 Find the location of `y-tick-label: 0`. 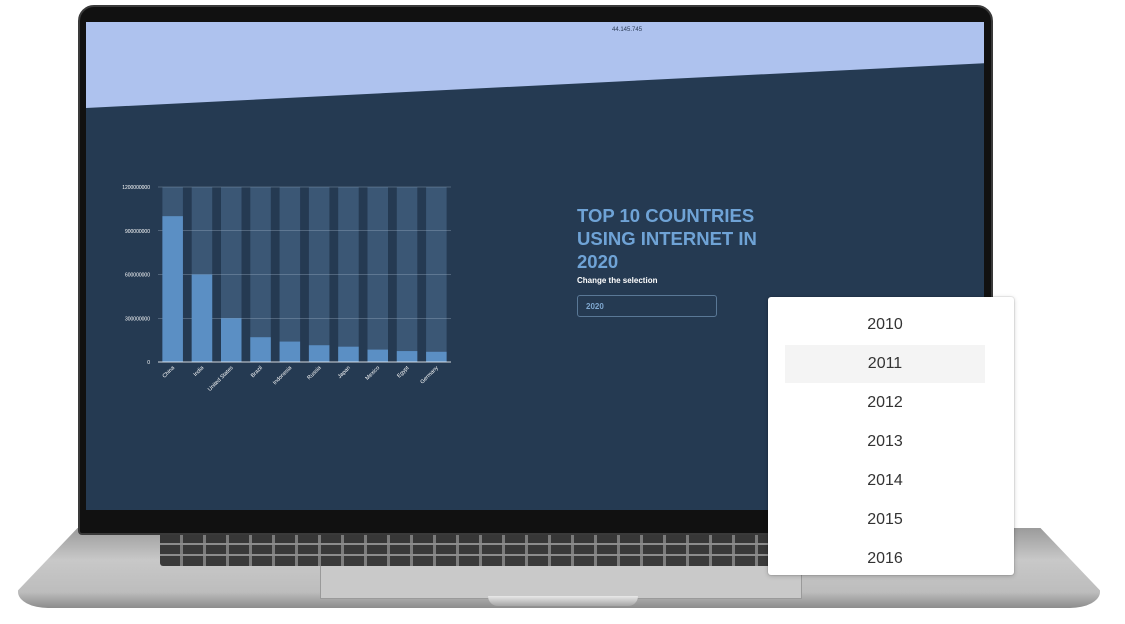

y-tick-label: 0 is located at coordinates (148, 363).